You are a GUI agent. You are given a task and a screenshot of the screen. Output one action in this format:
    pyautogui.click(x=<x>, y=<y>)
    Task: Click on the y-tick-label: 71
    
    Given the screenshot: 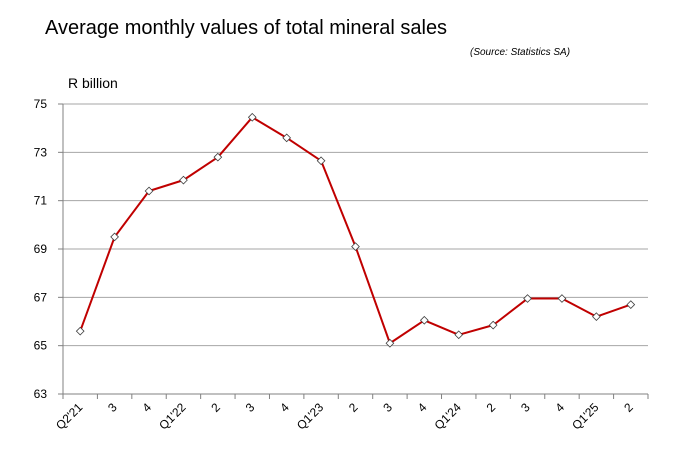 What is the action you would take?
    pyautogui.click(x=41, y=201)
    